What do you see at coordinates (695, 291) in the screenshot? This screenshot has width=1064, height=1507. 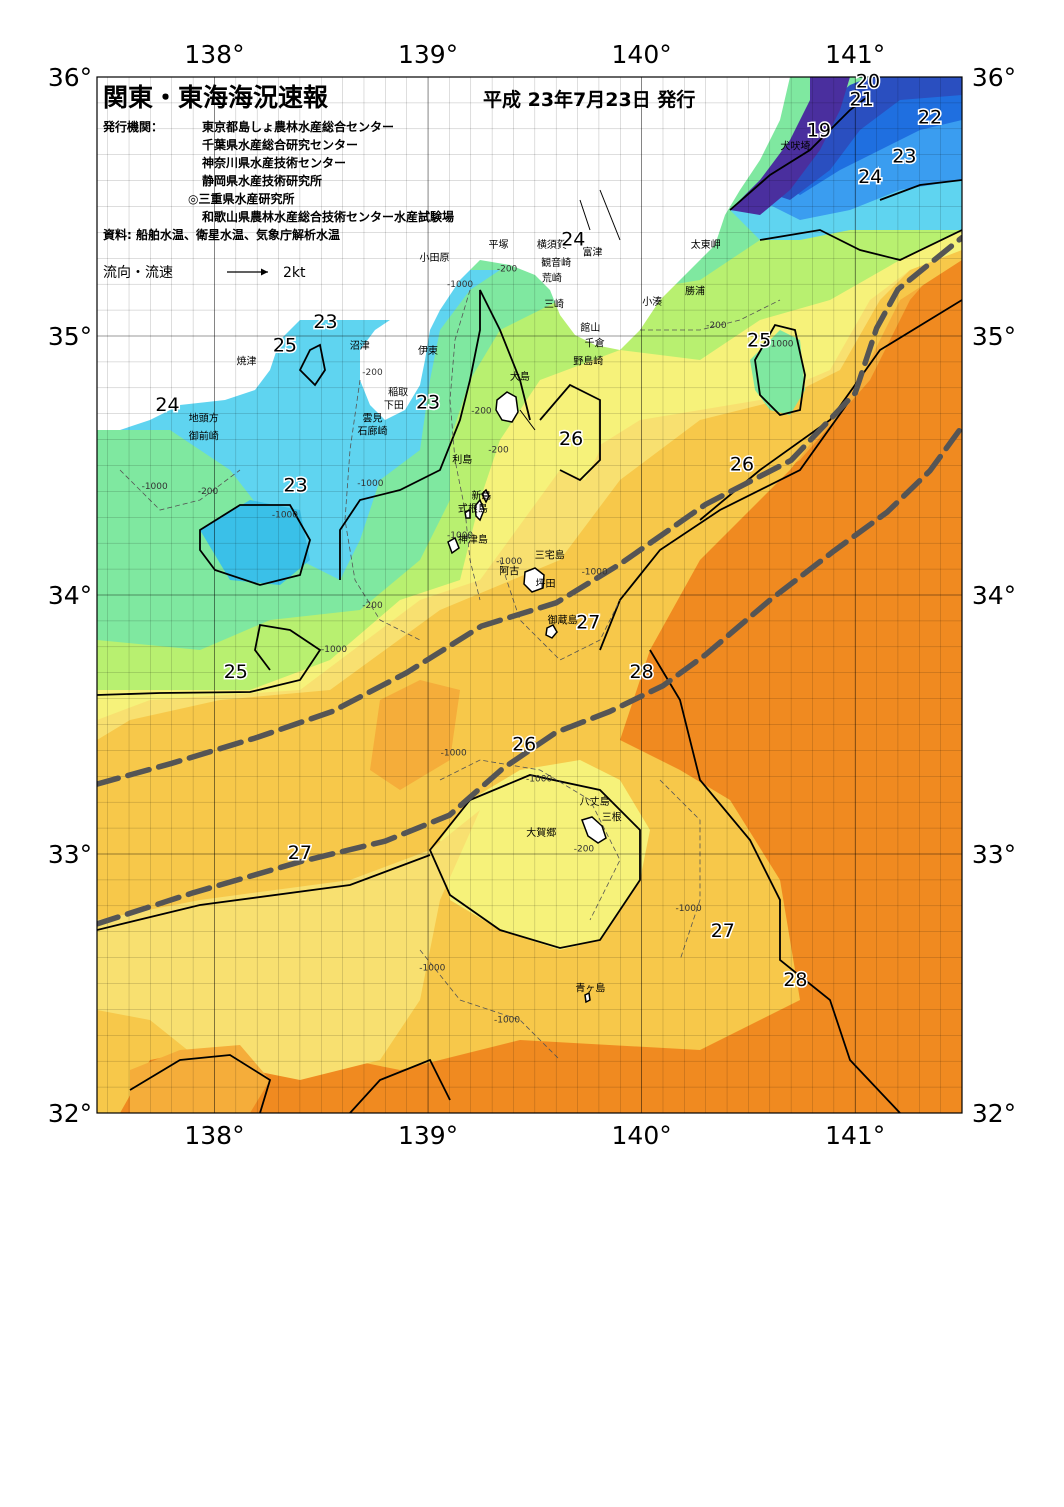 I see `place-label: 勝浦` at bounding box center [695, 291].